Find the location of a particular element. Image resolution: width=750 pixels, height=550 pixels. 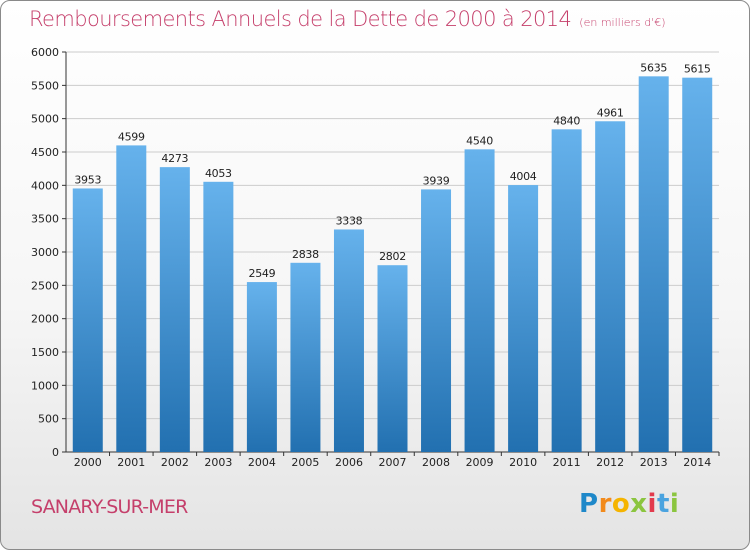

y-tick-label: 3000 is located at coordinates (45, 252).